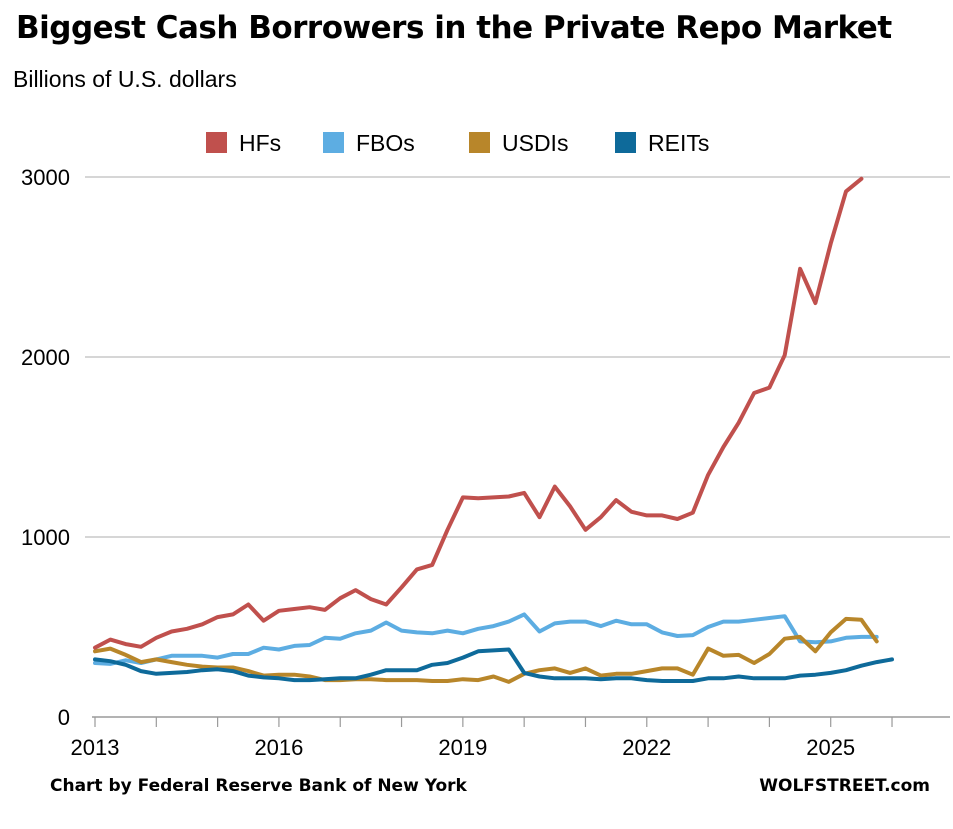 The height and width of the screenshot is (829, 953). What do you see at coordinates (678, 143) in the screenshot?
I see `legend-label-reits: REITs` at bounding box center [678, 143].